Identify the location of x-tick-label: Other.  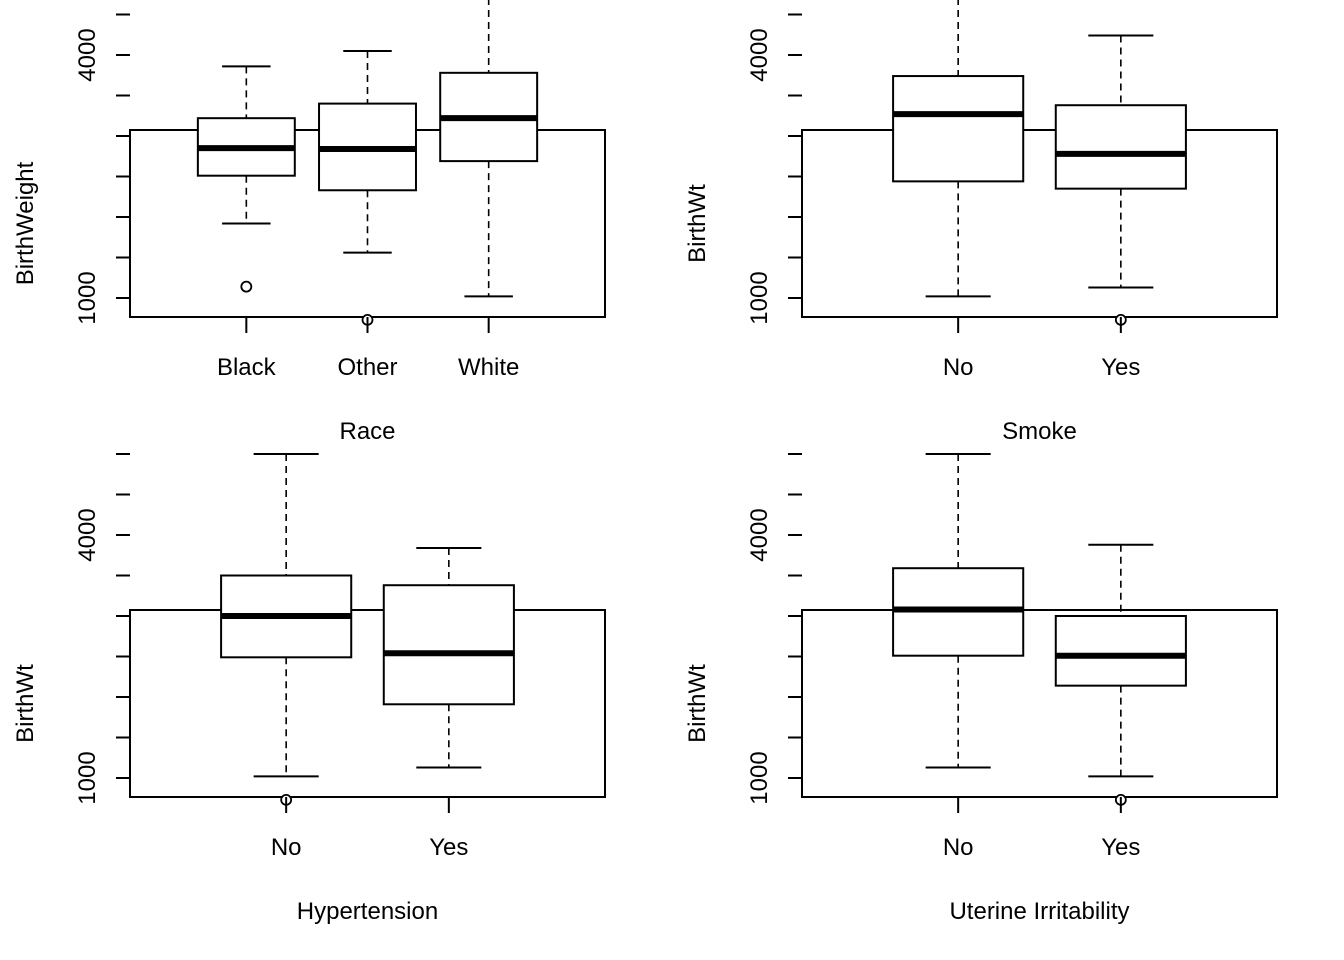
(367, 367).